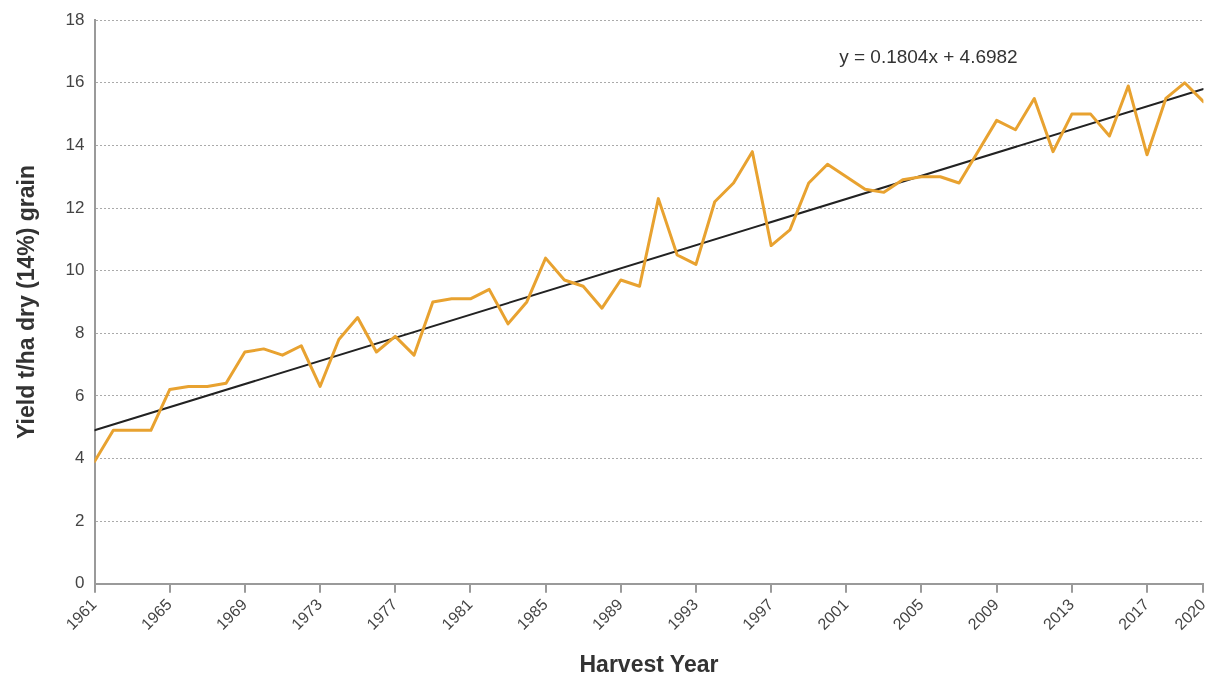  I want to click on y-tick-label: 14, so click(75, 145).